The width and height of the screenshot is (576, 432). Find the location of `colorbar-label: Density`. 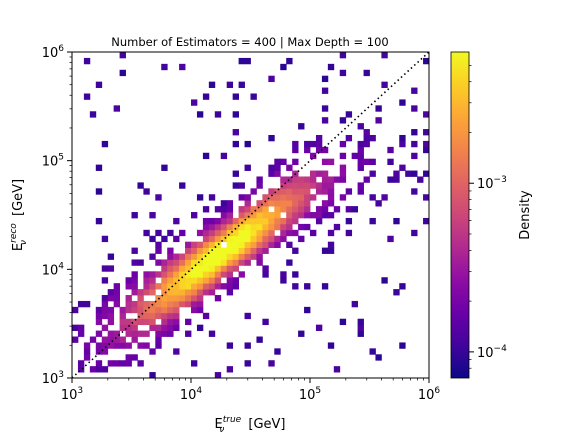

colorbar-label: Density is located at coordinates (525, 215).